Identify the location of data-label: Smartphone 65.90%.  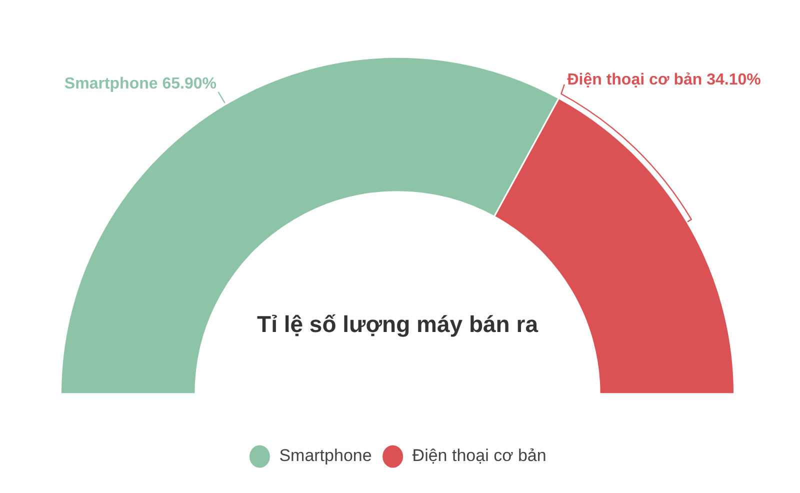
(140, 84).